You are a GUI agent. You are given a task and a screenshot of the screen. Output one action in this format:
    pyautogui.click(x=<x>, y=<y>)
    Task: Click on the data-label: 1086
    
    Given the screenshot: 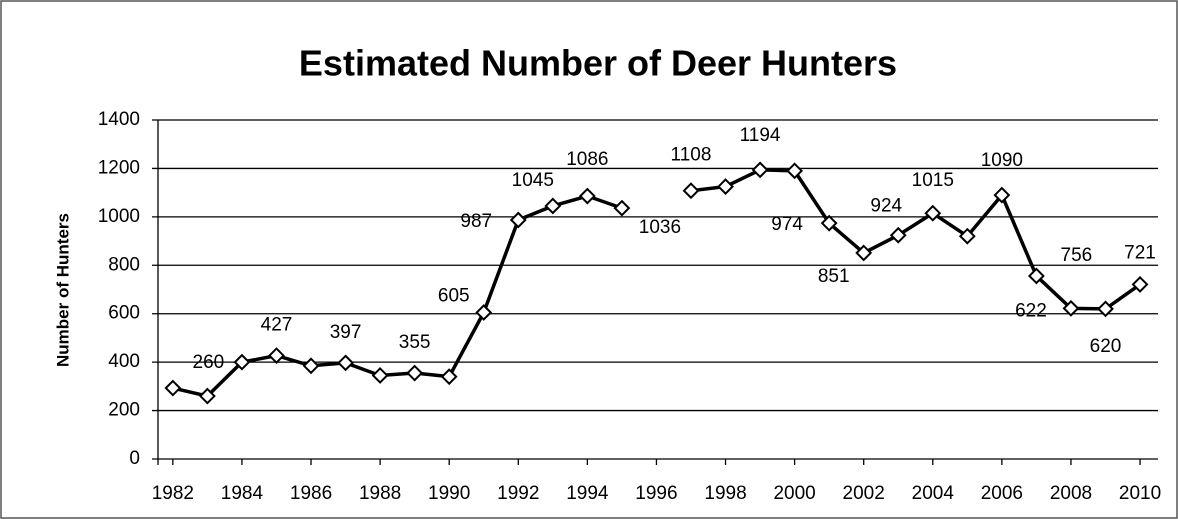 What is the action you would take?
    pyautogui.click(x=587, y=159)
    